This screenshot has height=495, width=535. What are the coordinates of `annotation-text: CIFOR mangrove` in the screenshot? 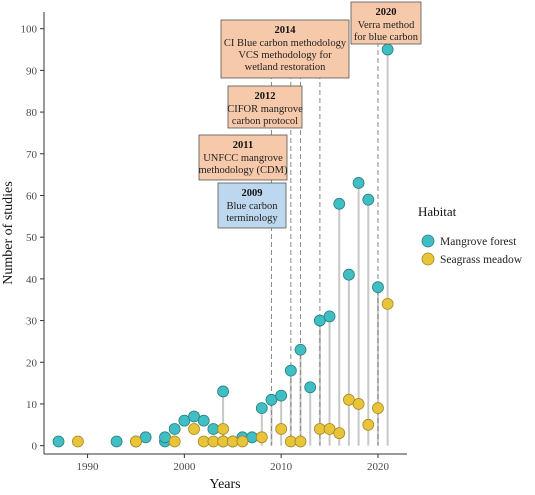 It's located at (265, 109).